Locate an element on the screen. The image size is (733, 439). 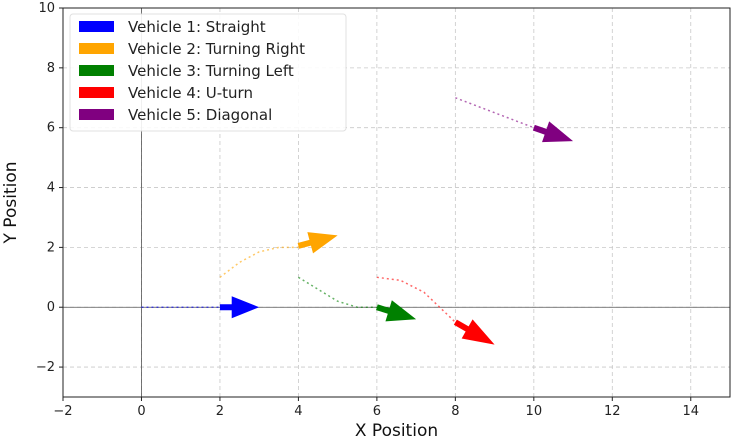
legend-label-2: Vehicle 2: Turning Right is located at coordinates (216, 49).